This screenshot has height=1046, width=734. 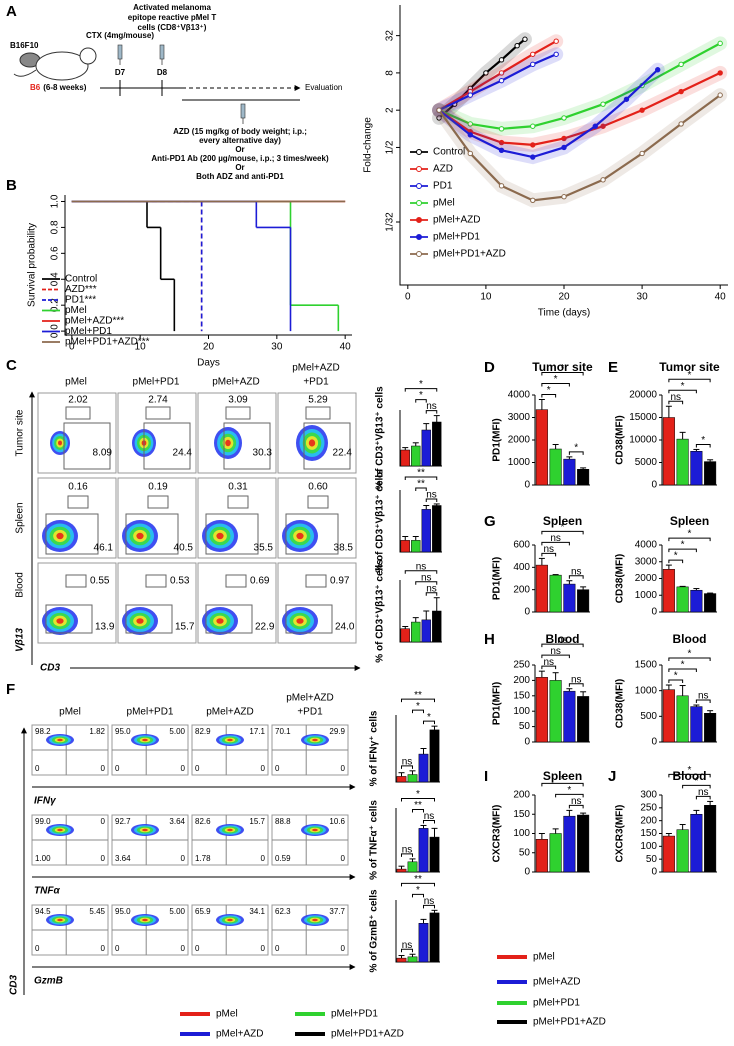 I want to click on legend-label: pMel, so click(x=227, y=1014).